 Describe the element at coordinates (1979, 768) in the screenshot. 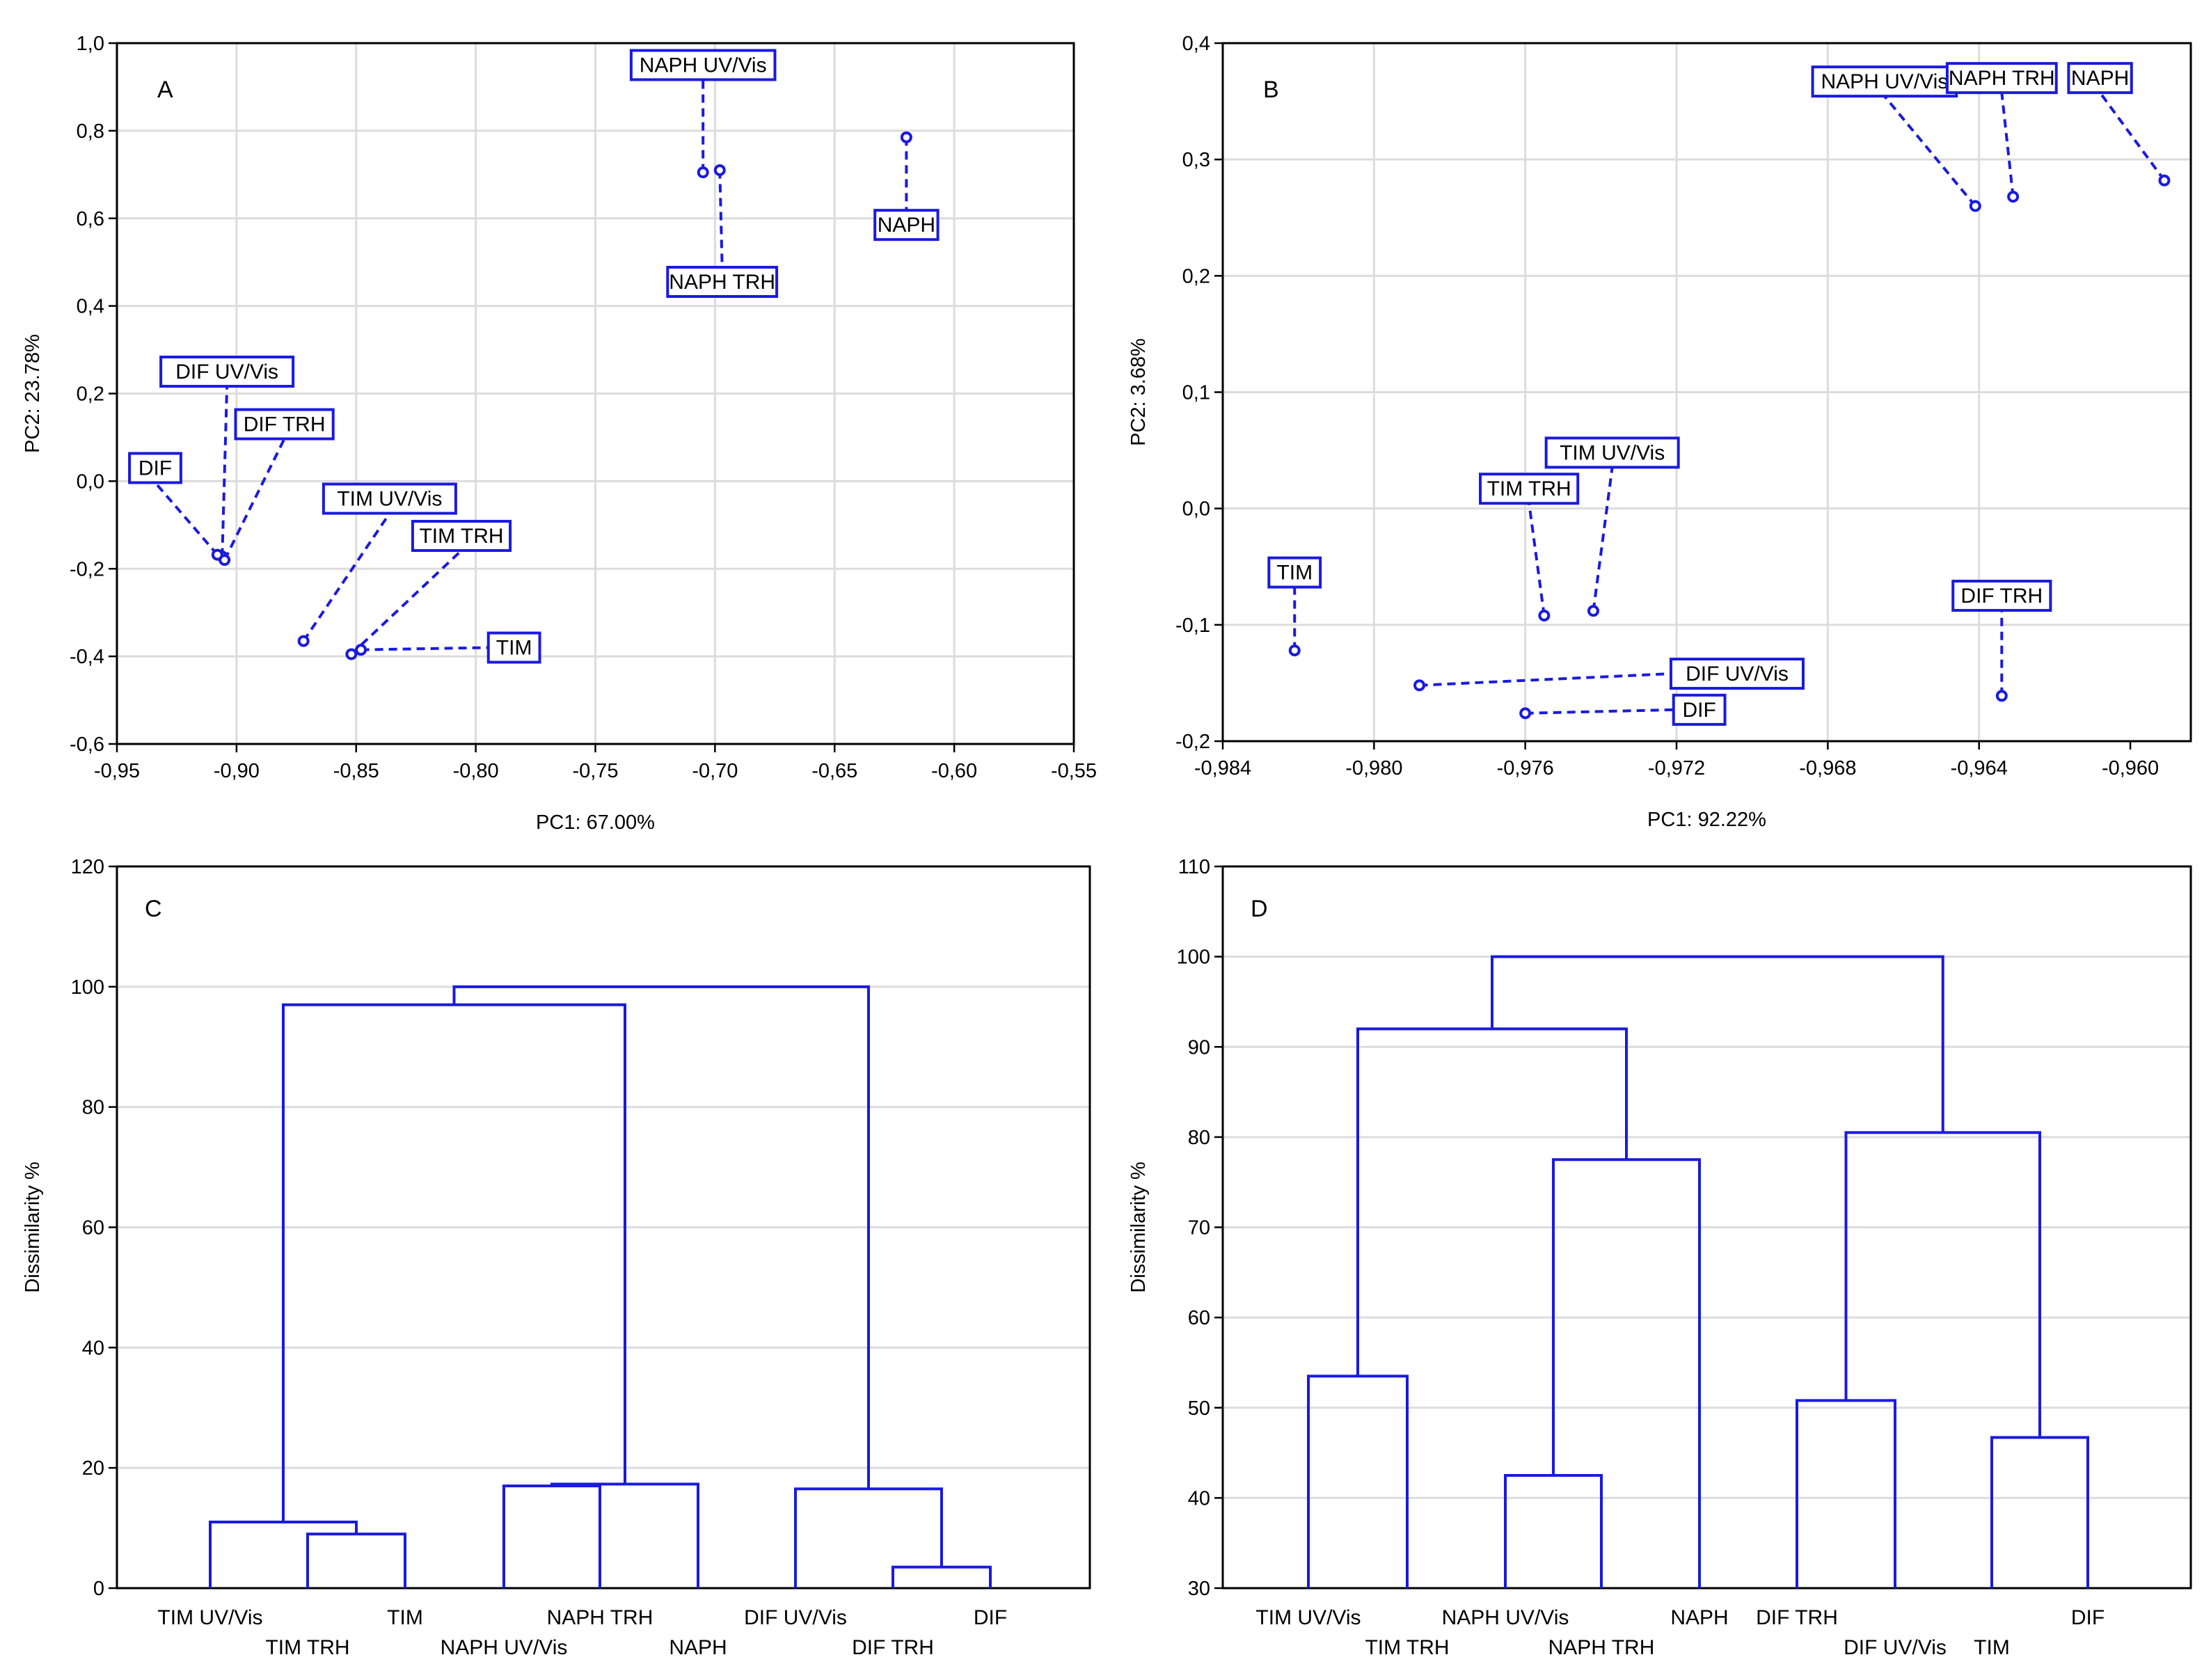

I see `x-tick-label: -0,964` at that location.